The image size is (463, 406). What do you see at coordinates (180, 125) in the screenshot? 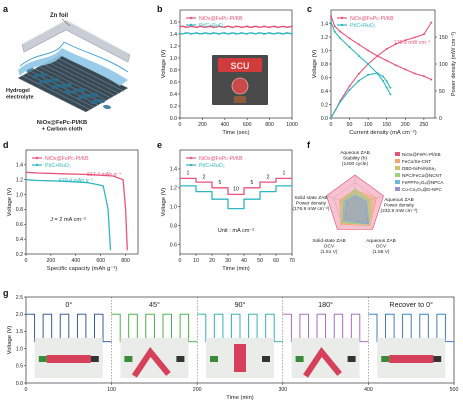
I see `x-tick-label: 0` at bounding box center [180, 125].